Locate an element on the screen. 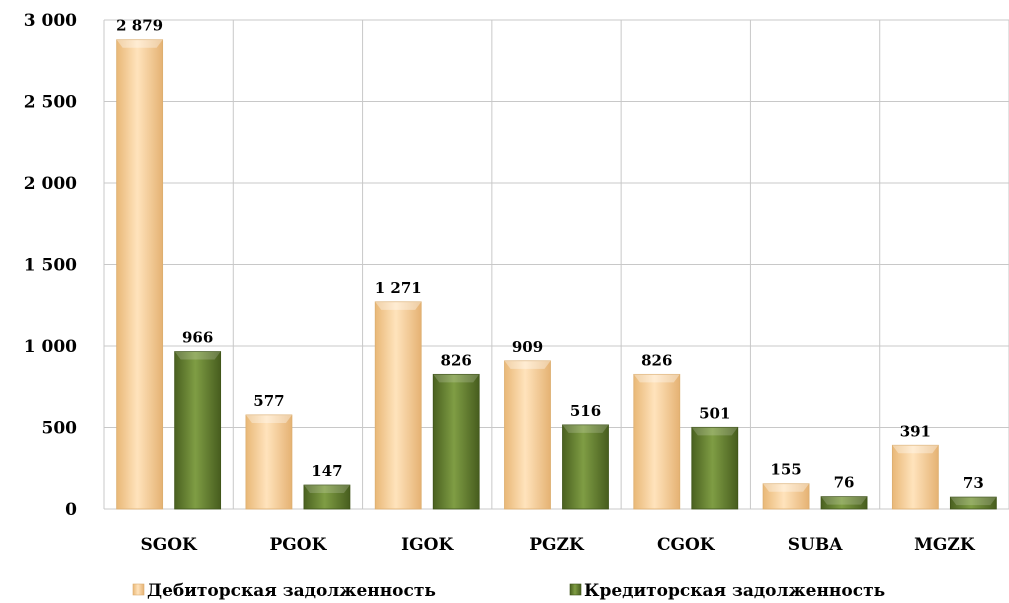  y-tick-label: 1 000 is located at coordinates (50, 347).